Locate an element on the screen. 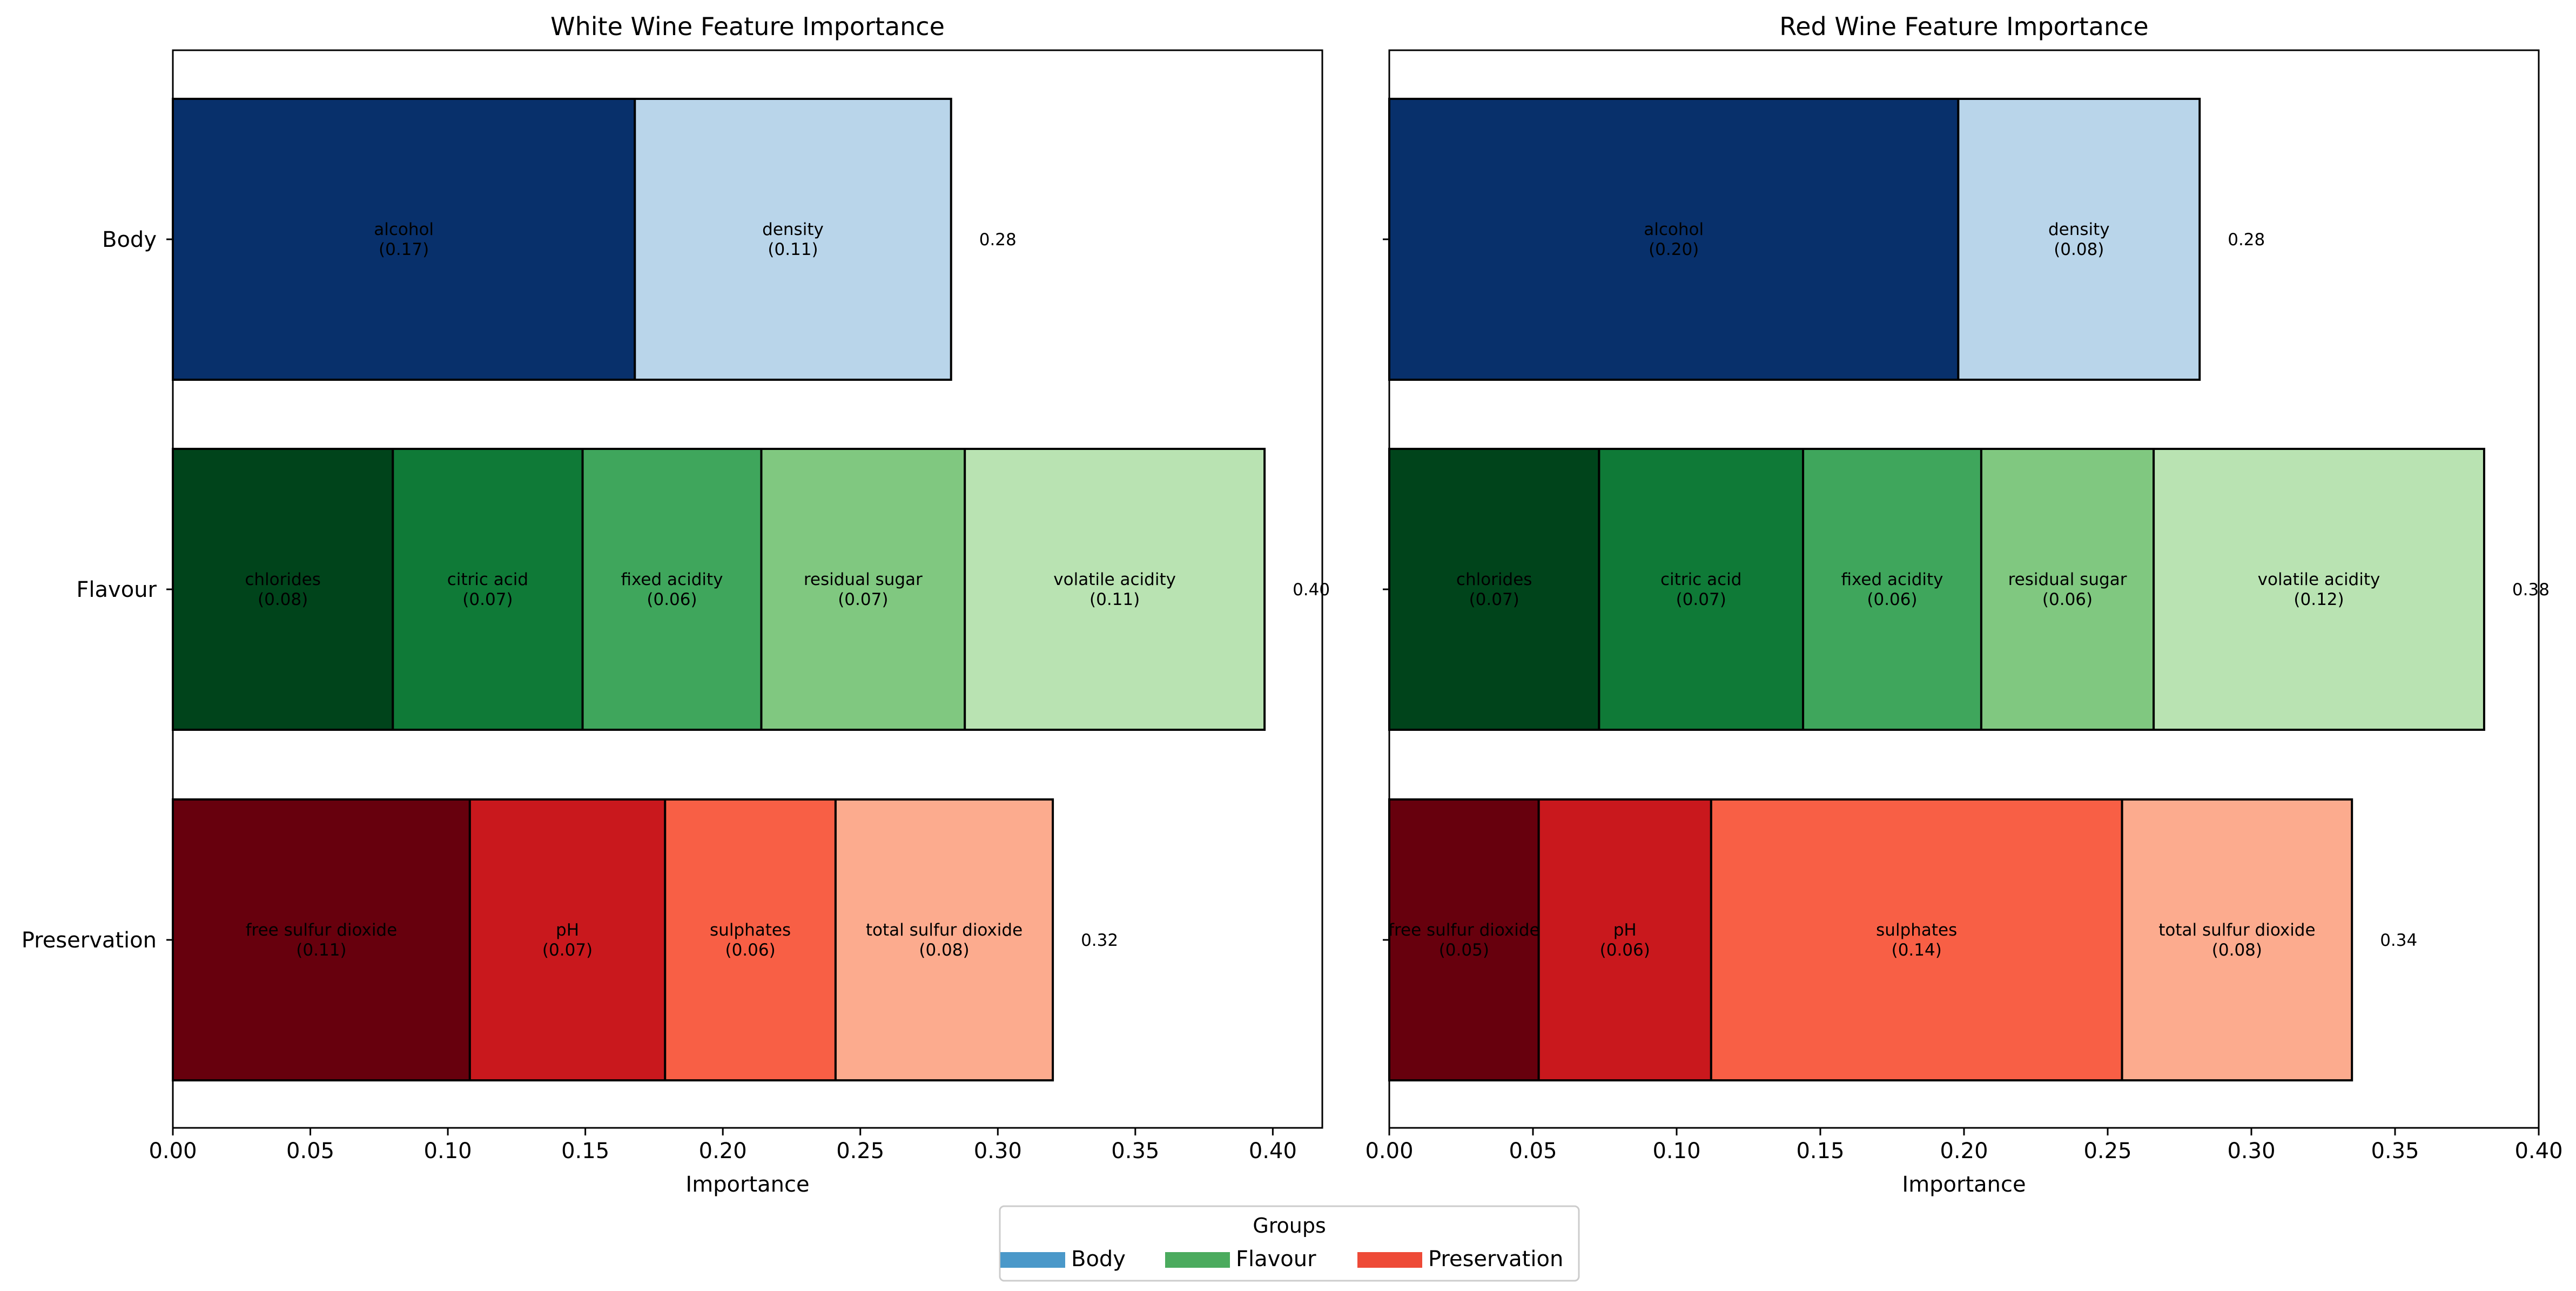 This screenshot has width=2576, height=1291. x-tick-label: 0.35 is located at coordinates (2395, 1151).